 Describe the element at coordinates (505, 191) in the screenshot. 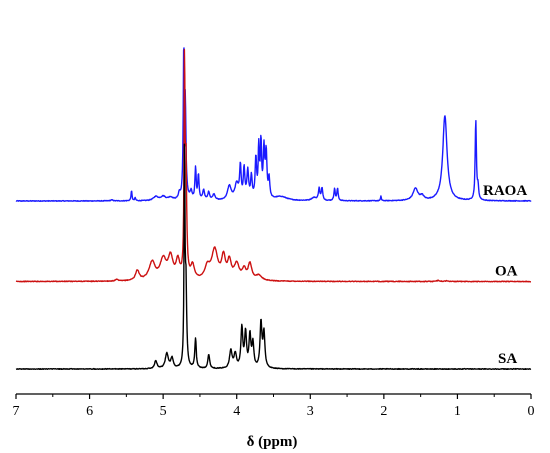

I see `series-label-raoa: RAOA` at that location.